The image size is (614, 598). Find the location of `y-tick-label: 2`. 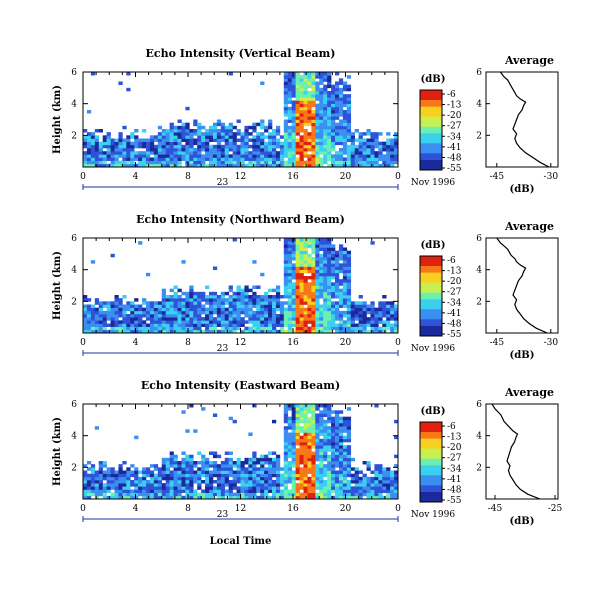

y-tick-label: 2 is located at coordinates (74, 302).